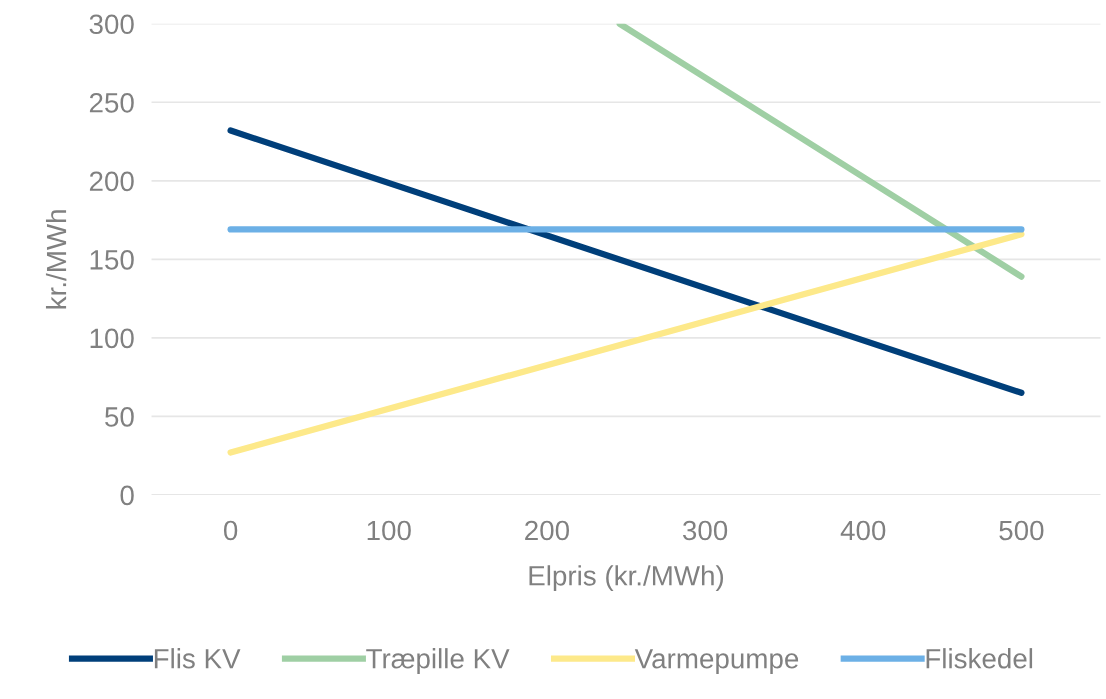 The image size is (1106, 699). I want to click on y-axis-title: kr./MWh, so click(56, 259).